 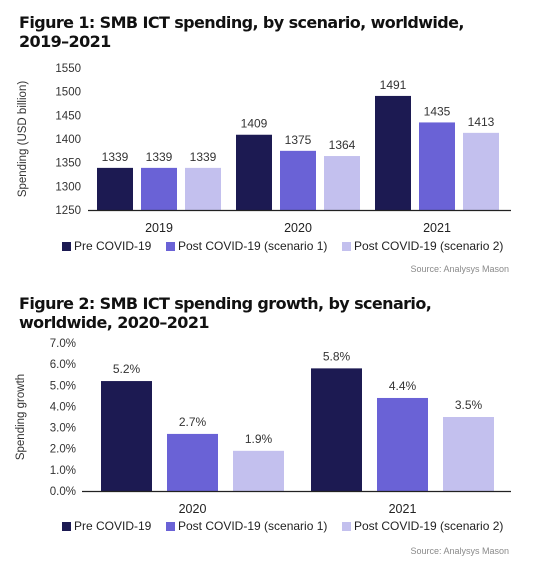 What do you see at coordinates (63, 492) in the screenshot?
I see `y-tick-label: 0.0%` at bounding box center [63, 492].